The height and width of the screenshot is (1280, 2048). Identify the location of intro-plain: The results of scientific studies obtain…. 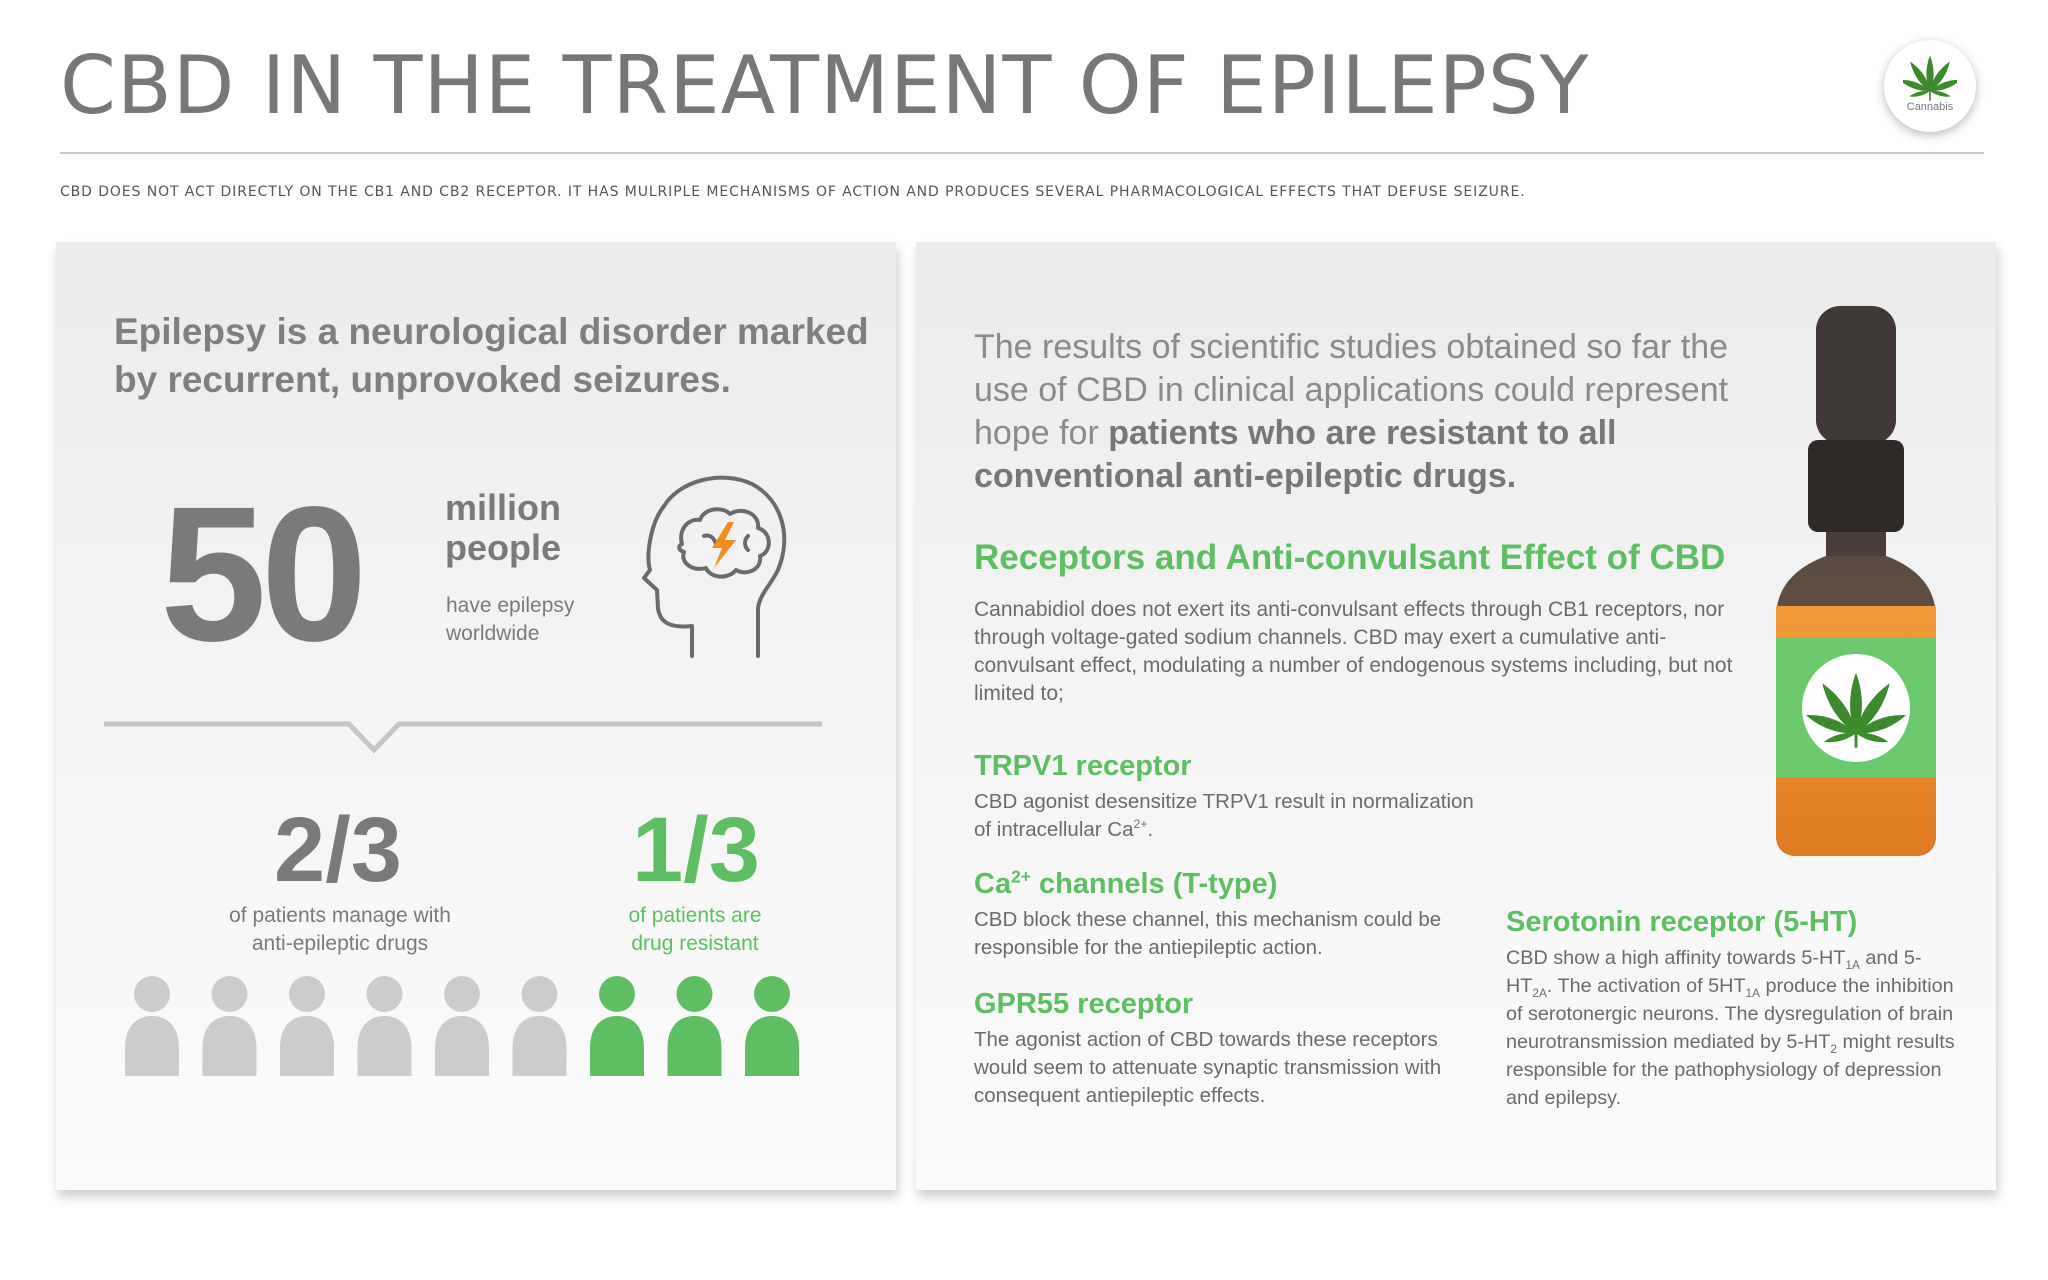
(1351, 390).